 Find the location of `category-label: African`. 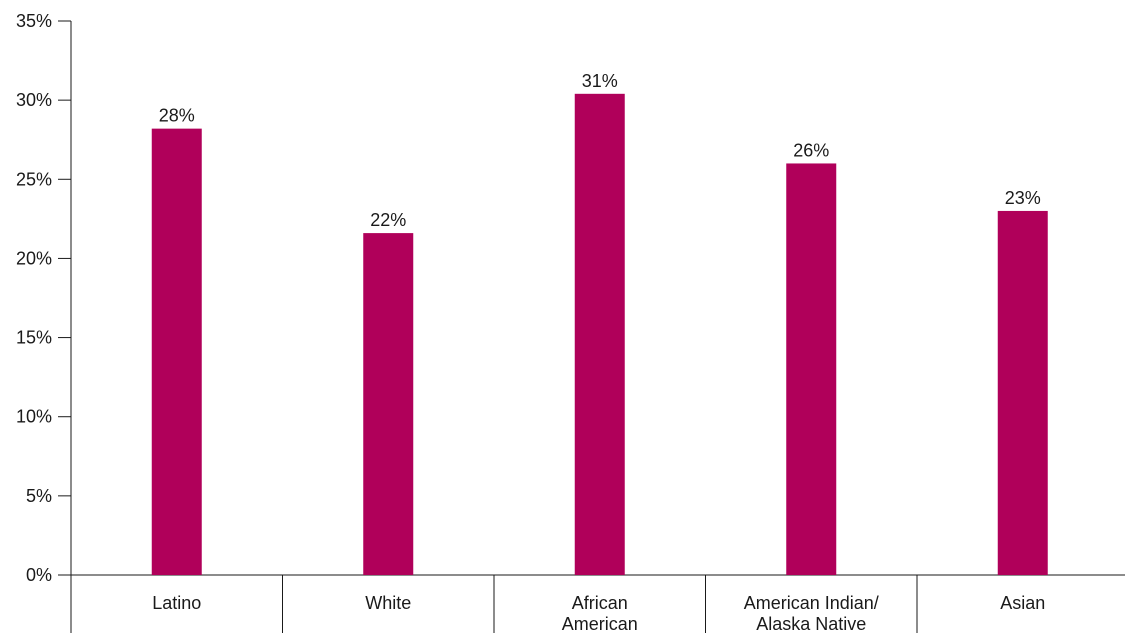

category-label: African is located at coordinates (600, 603).